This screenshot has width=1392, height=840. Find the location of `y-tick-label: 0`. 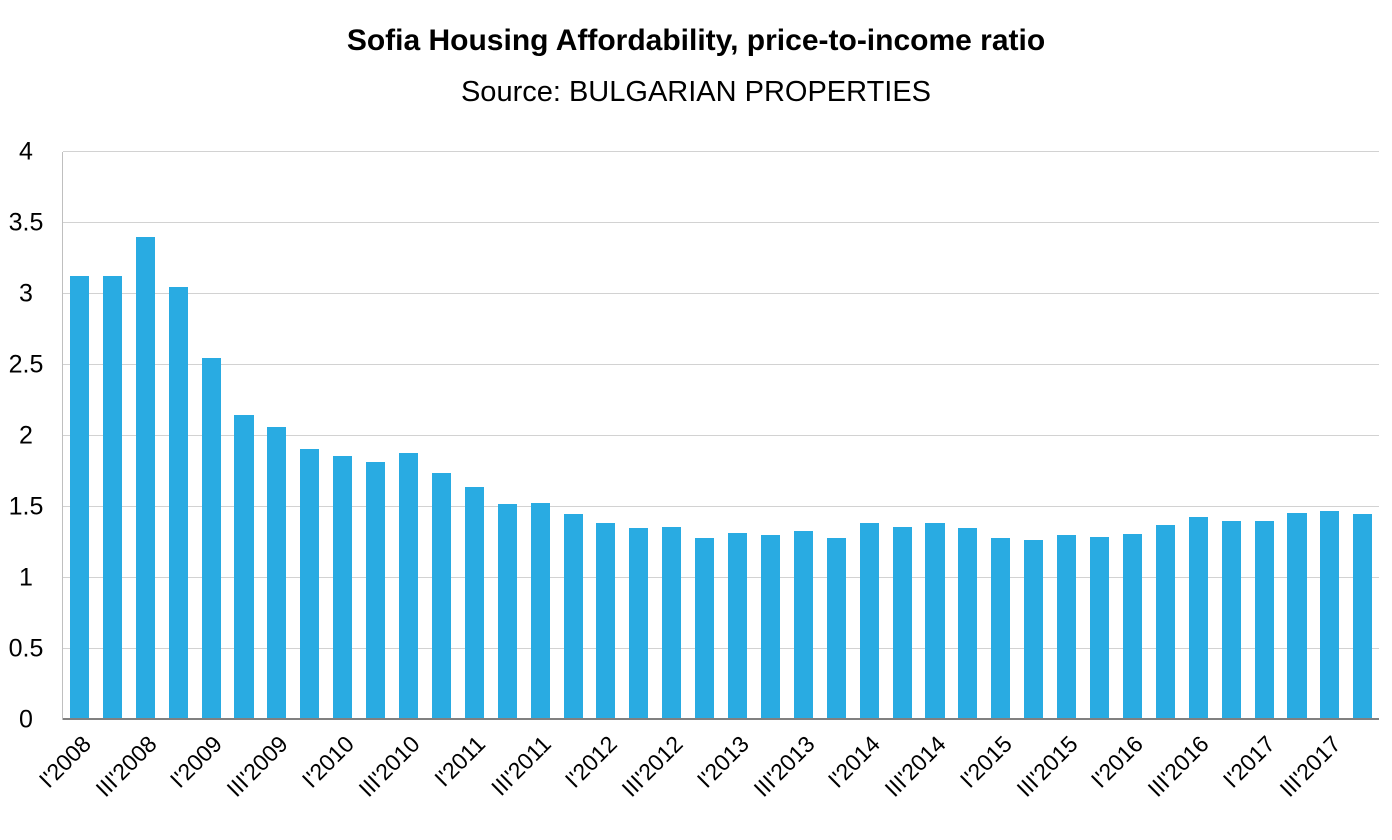

y-tick-label: 0 is located at coordinates (26, 719).